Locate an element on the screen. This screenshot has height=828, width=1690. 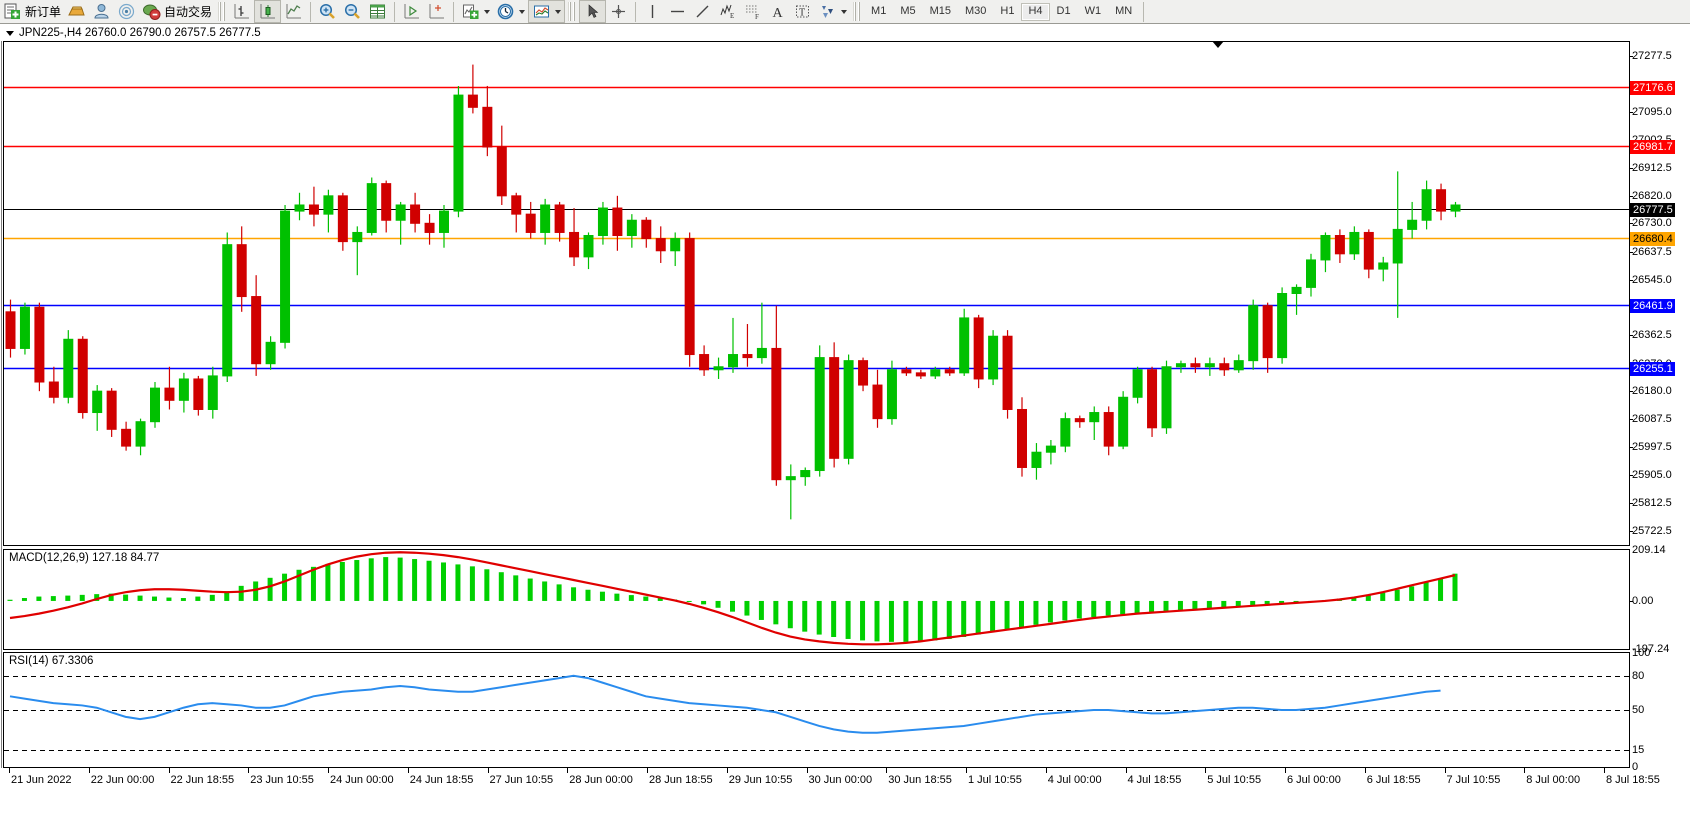
horizontal-line-icon is located at coordinates (677, 11).